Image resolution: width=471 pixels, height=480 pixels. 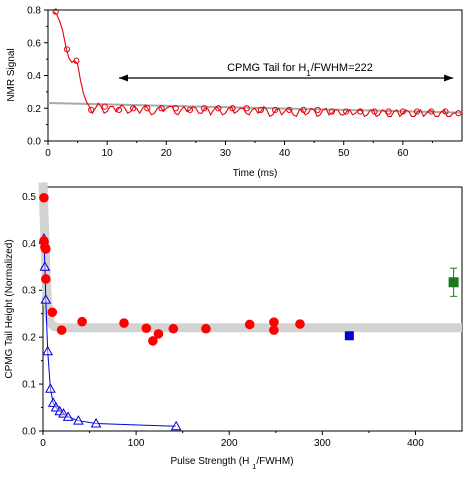 I want to click on triangle-series-line-group, so click(x=110, y=332).